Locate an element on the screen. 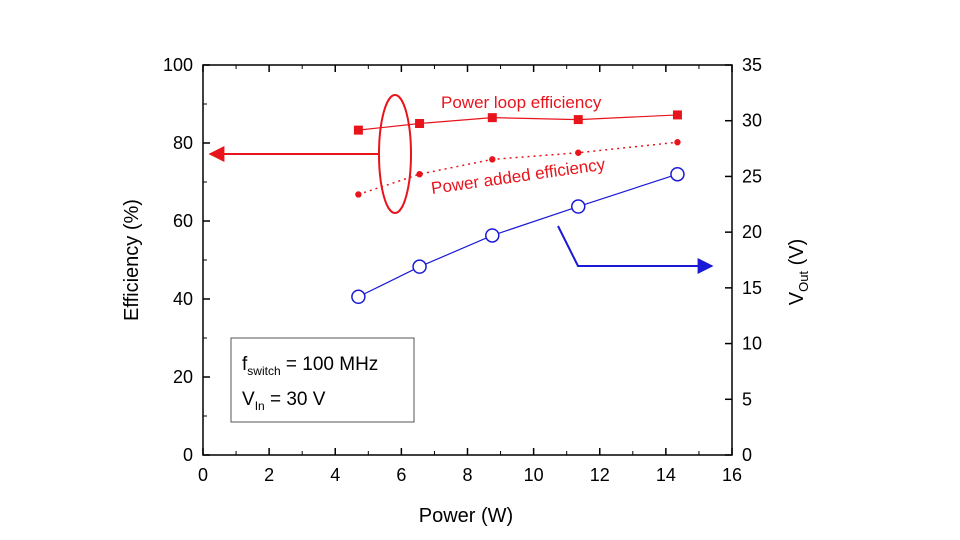  right-axis-arrow is located at coordinates (635, 249).